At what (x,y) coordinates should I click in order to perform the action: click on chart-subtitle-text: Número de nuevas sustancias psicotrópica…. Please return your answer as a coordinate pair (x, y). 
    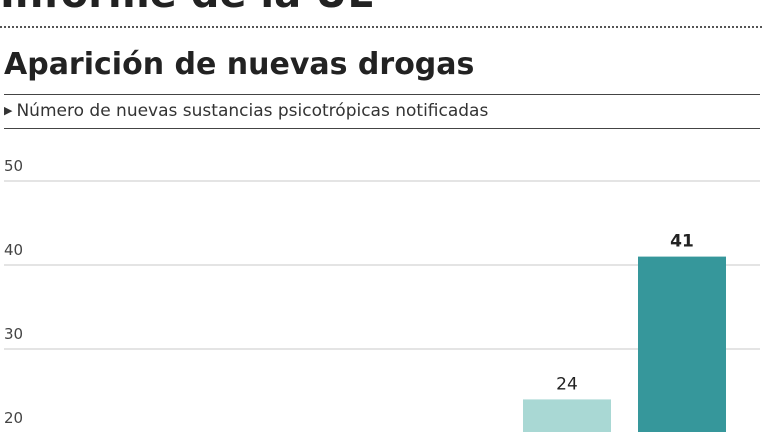
    Looking at the image, I should click on (252, 111).